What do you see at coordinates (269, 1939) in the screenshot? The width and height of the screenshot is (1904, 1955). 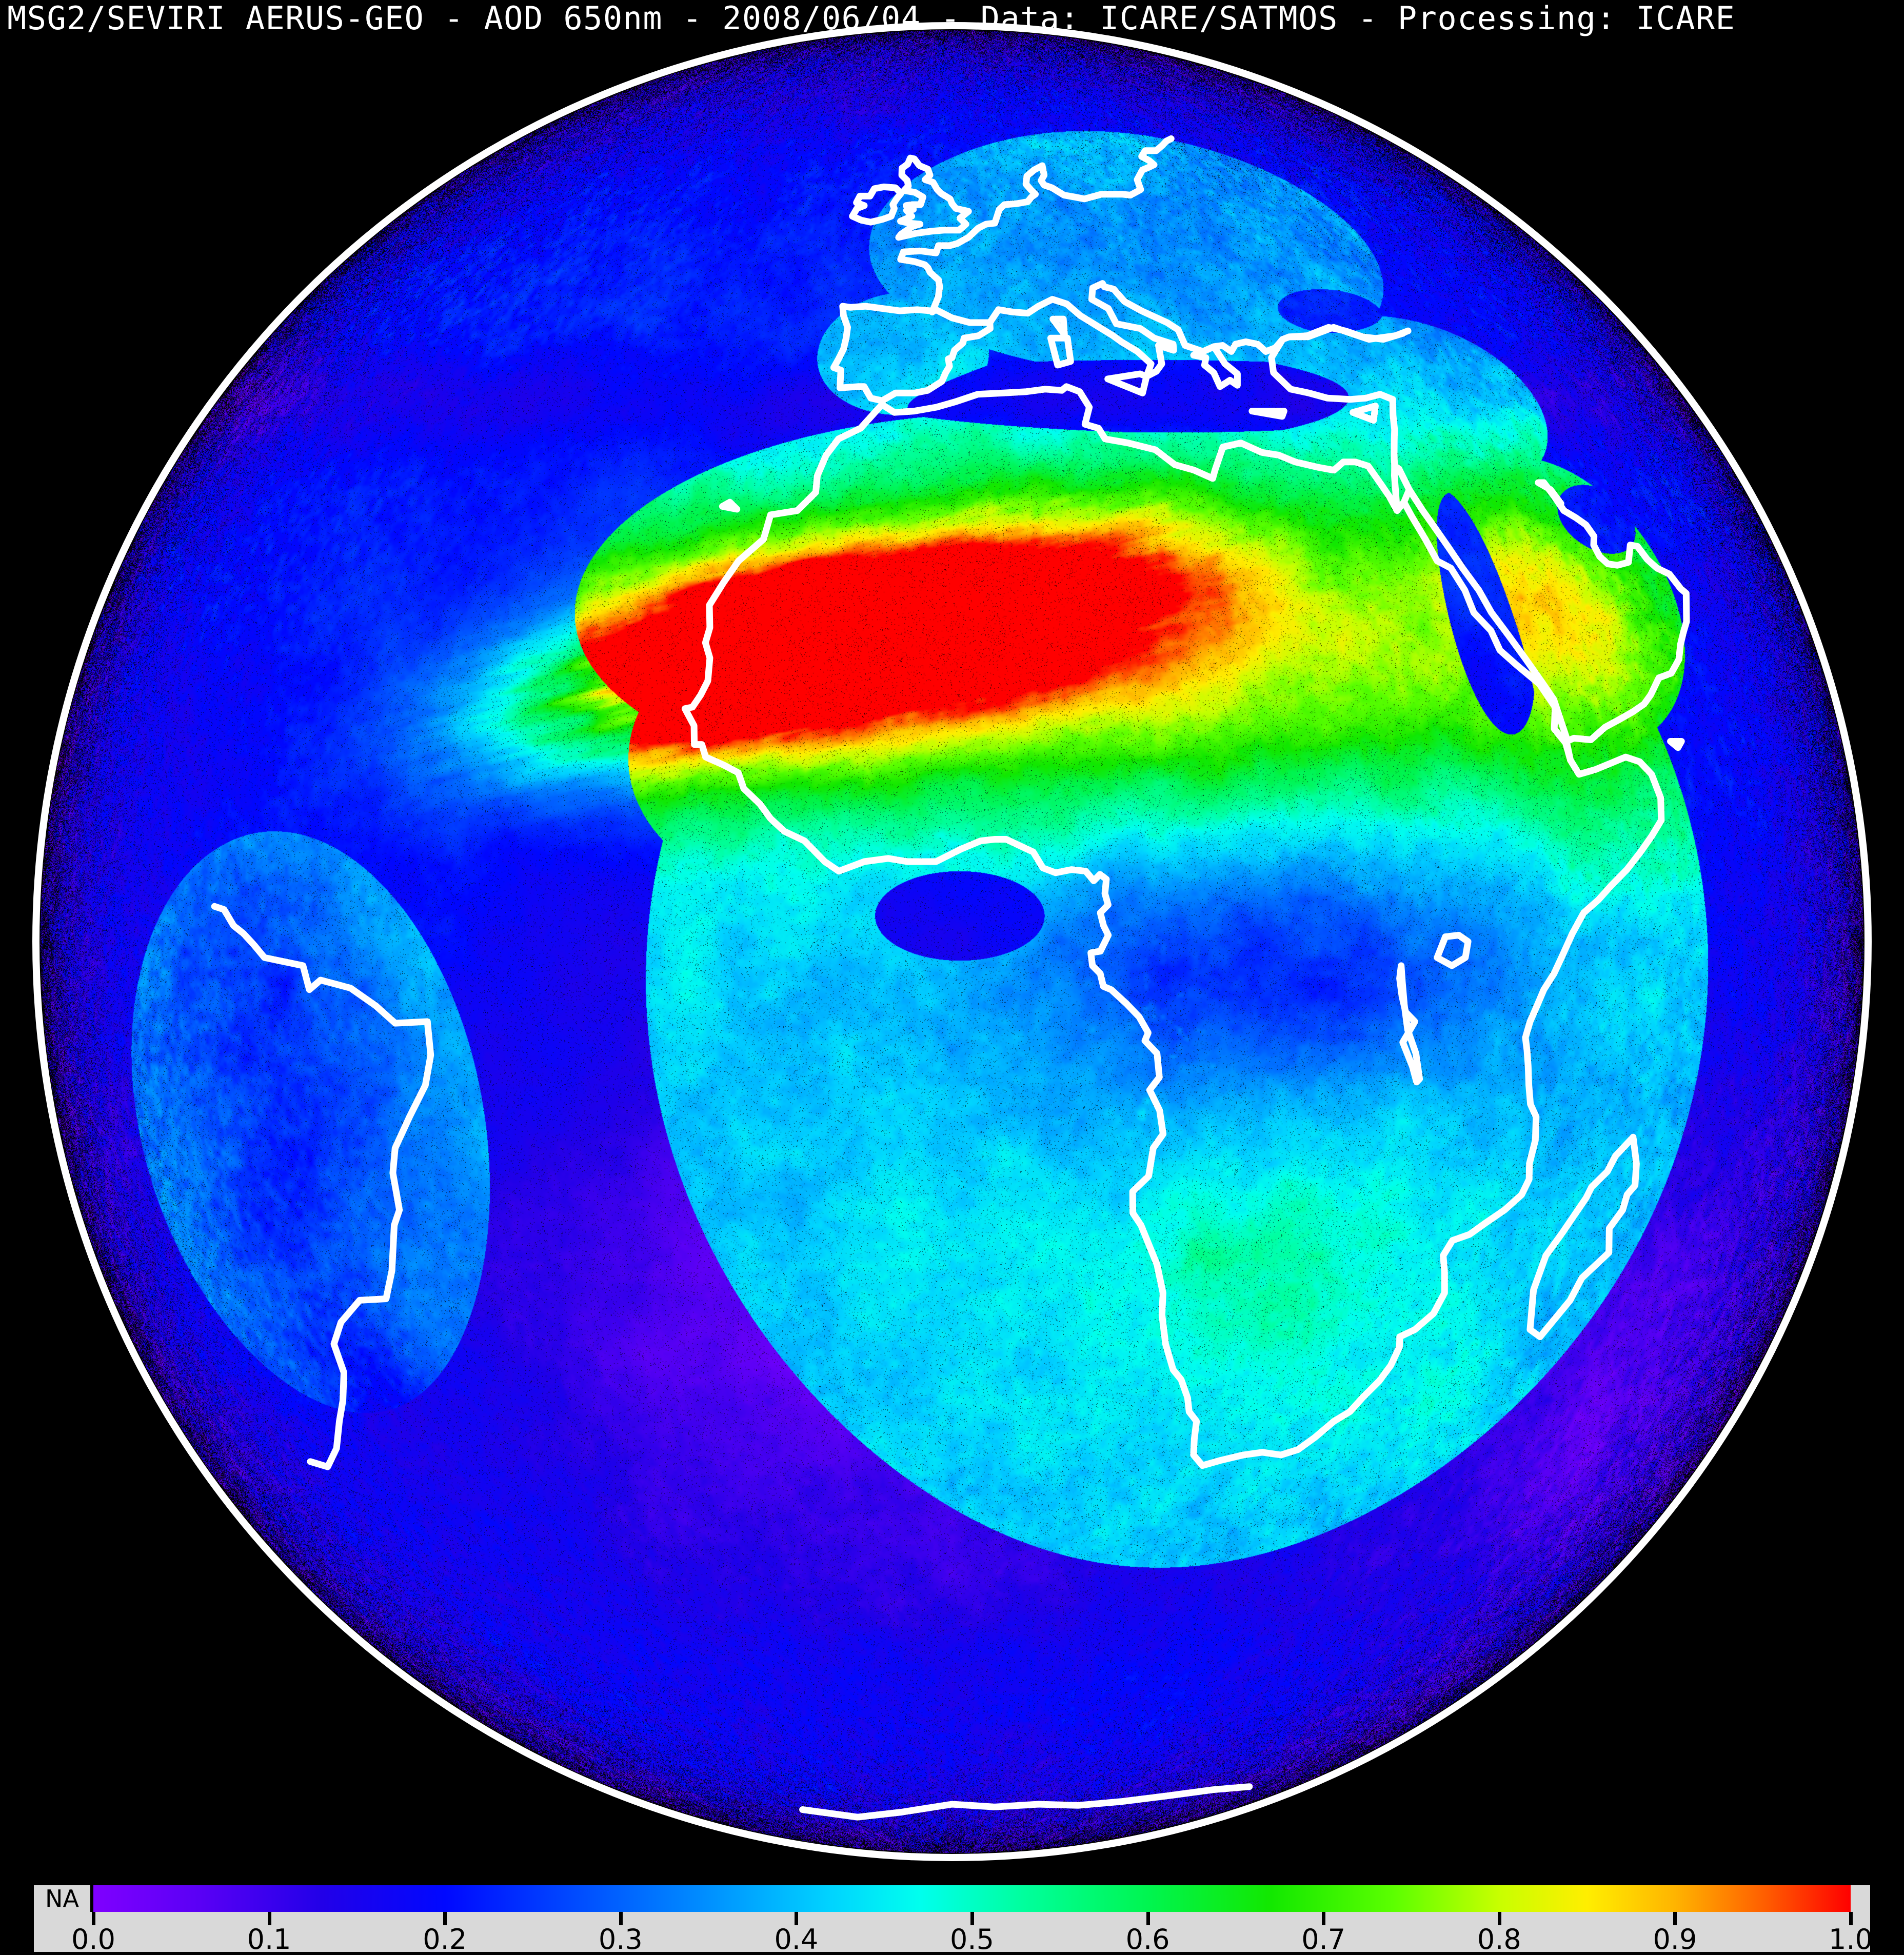 I see `colorbar-tick-label: 0.1` at bounding box center [269, 1939].